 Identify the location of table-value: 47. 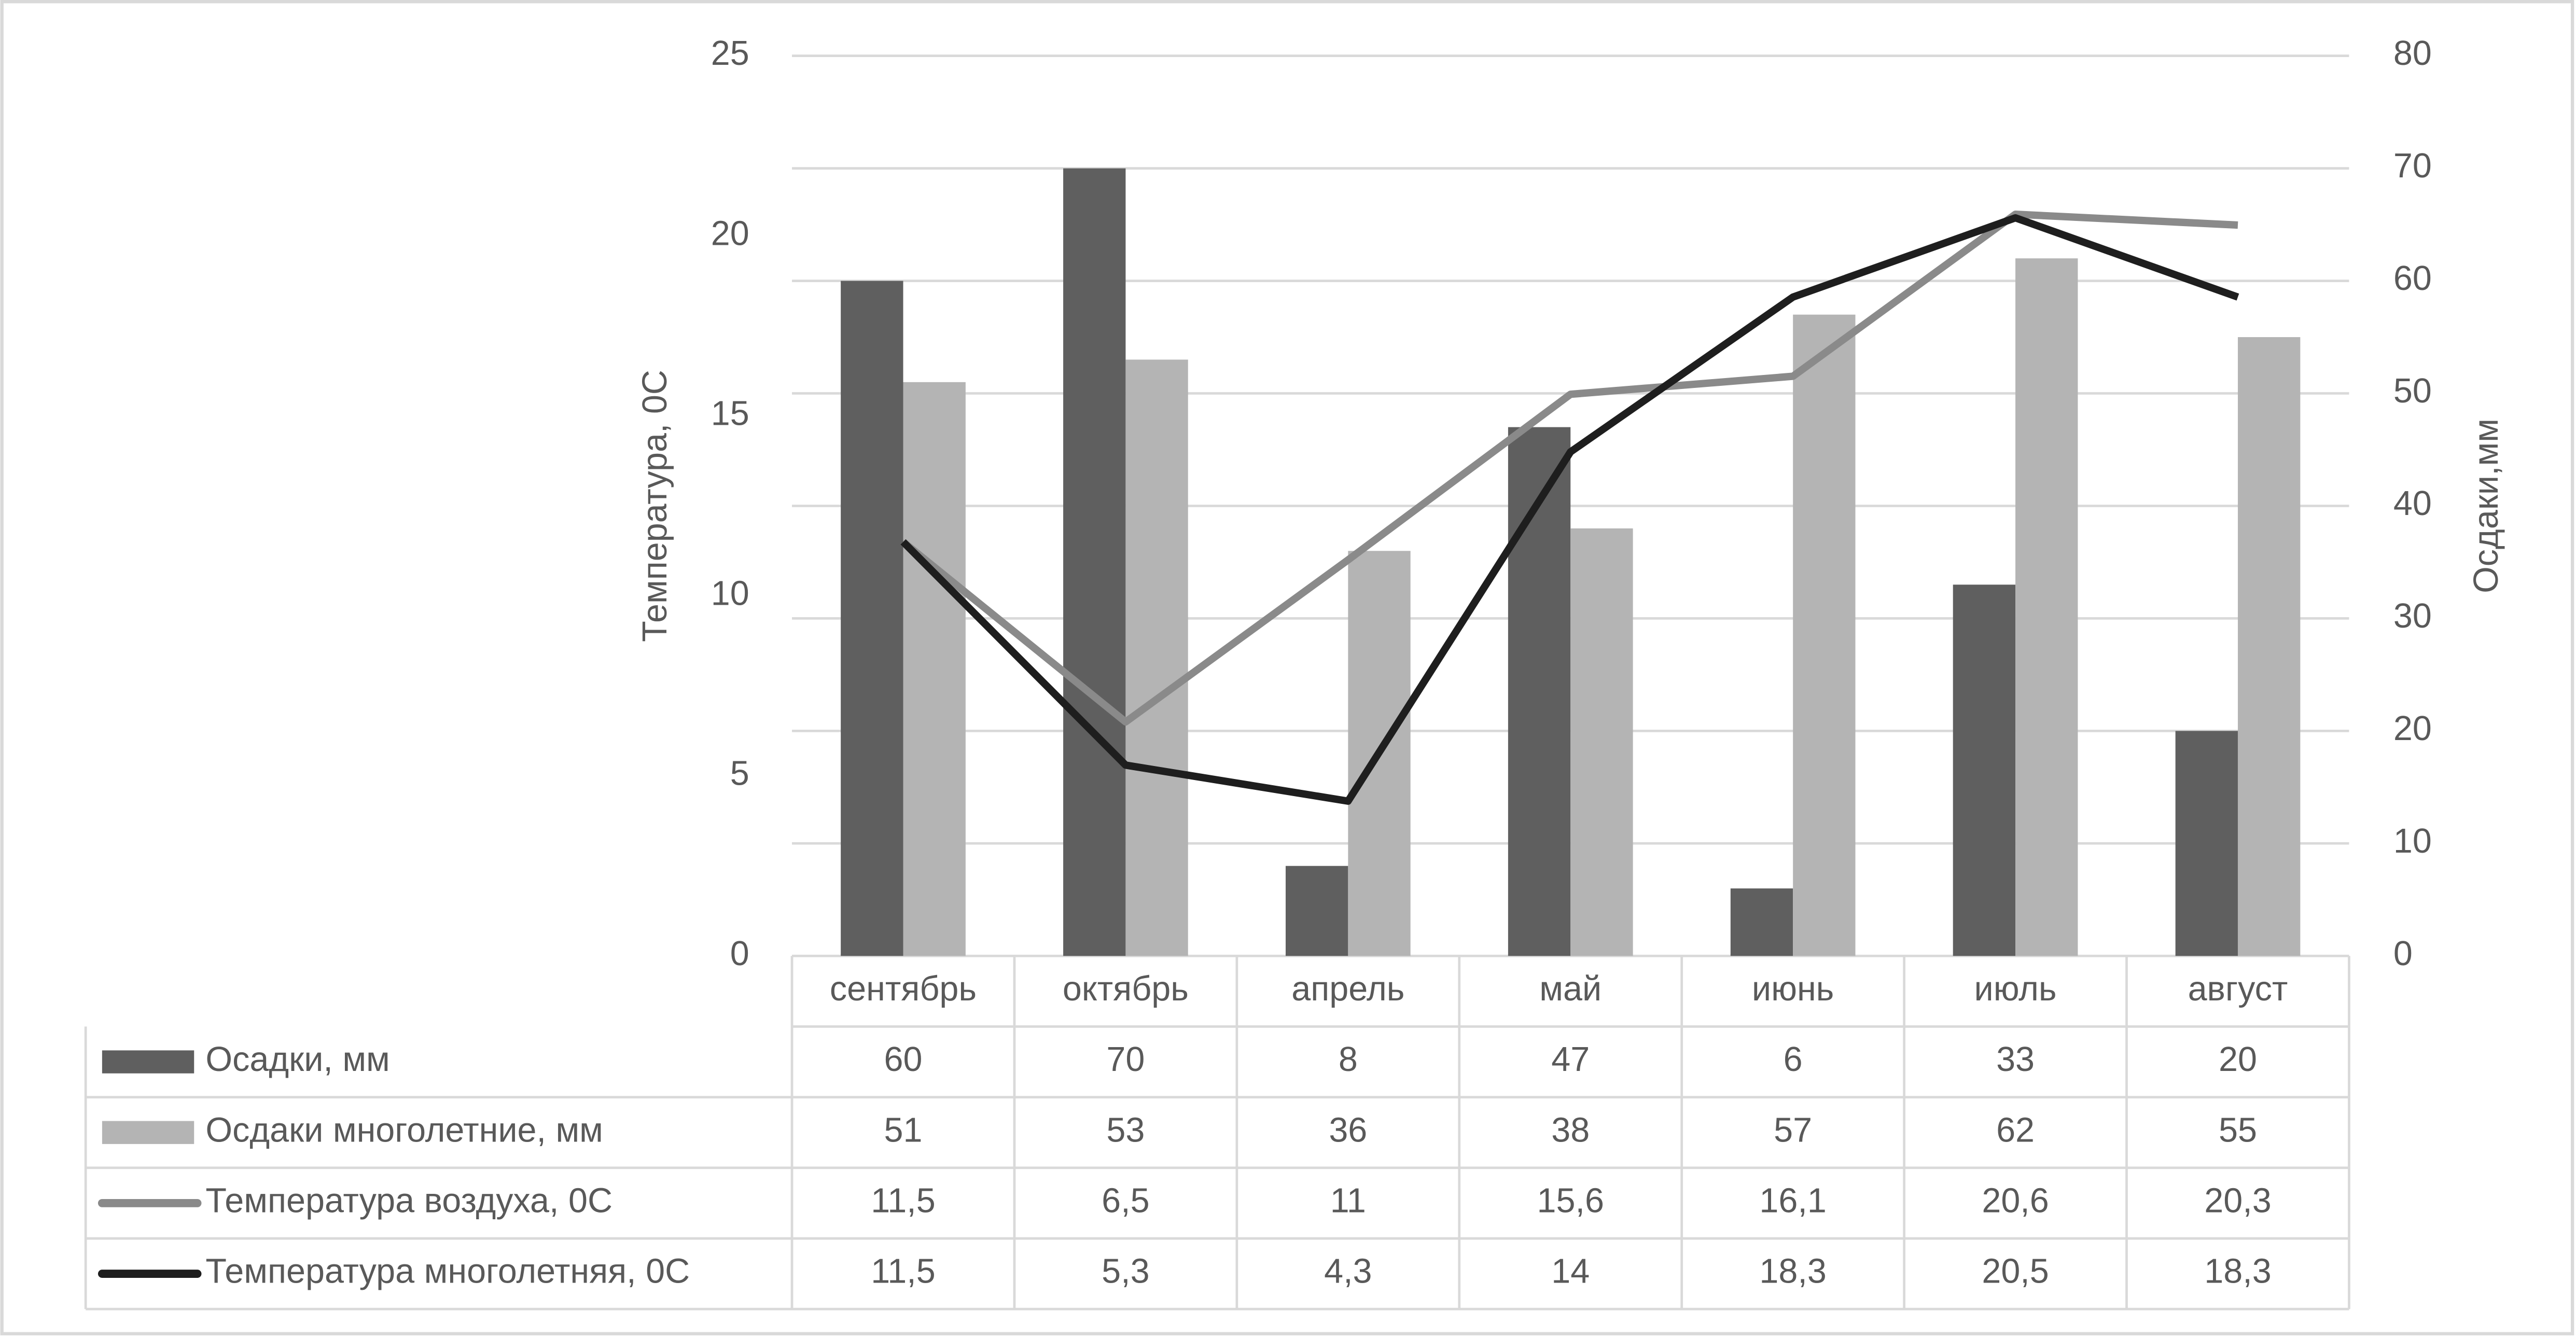
(1570, 1059).